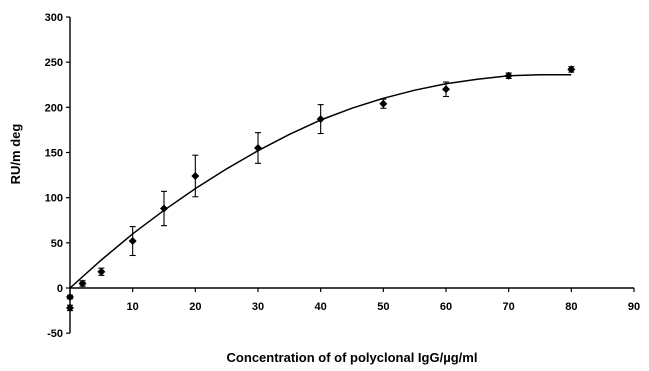  Describe the element at coordinates (258, 307) in the screenshot. I see `x-tick-label: 30` at that location.